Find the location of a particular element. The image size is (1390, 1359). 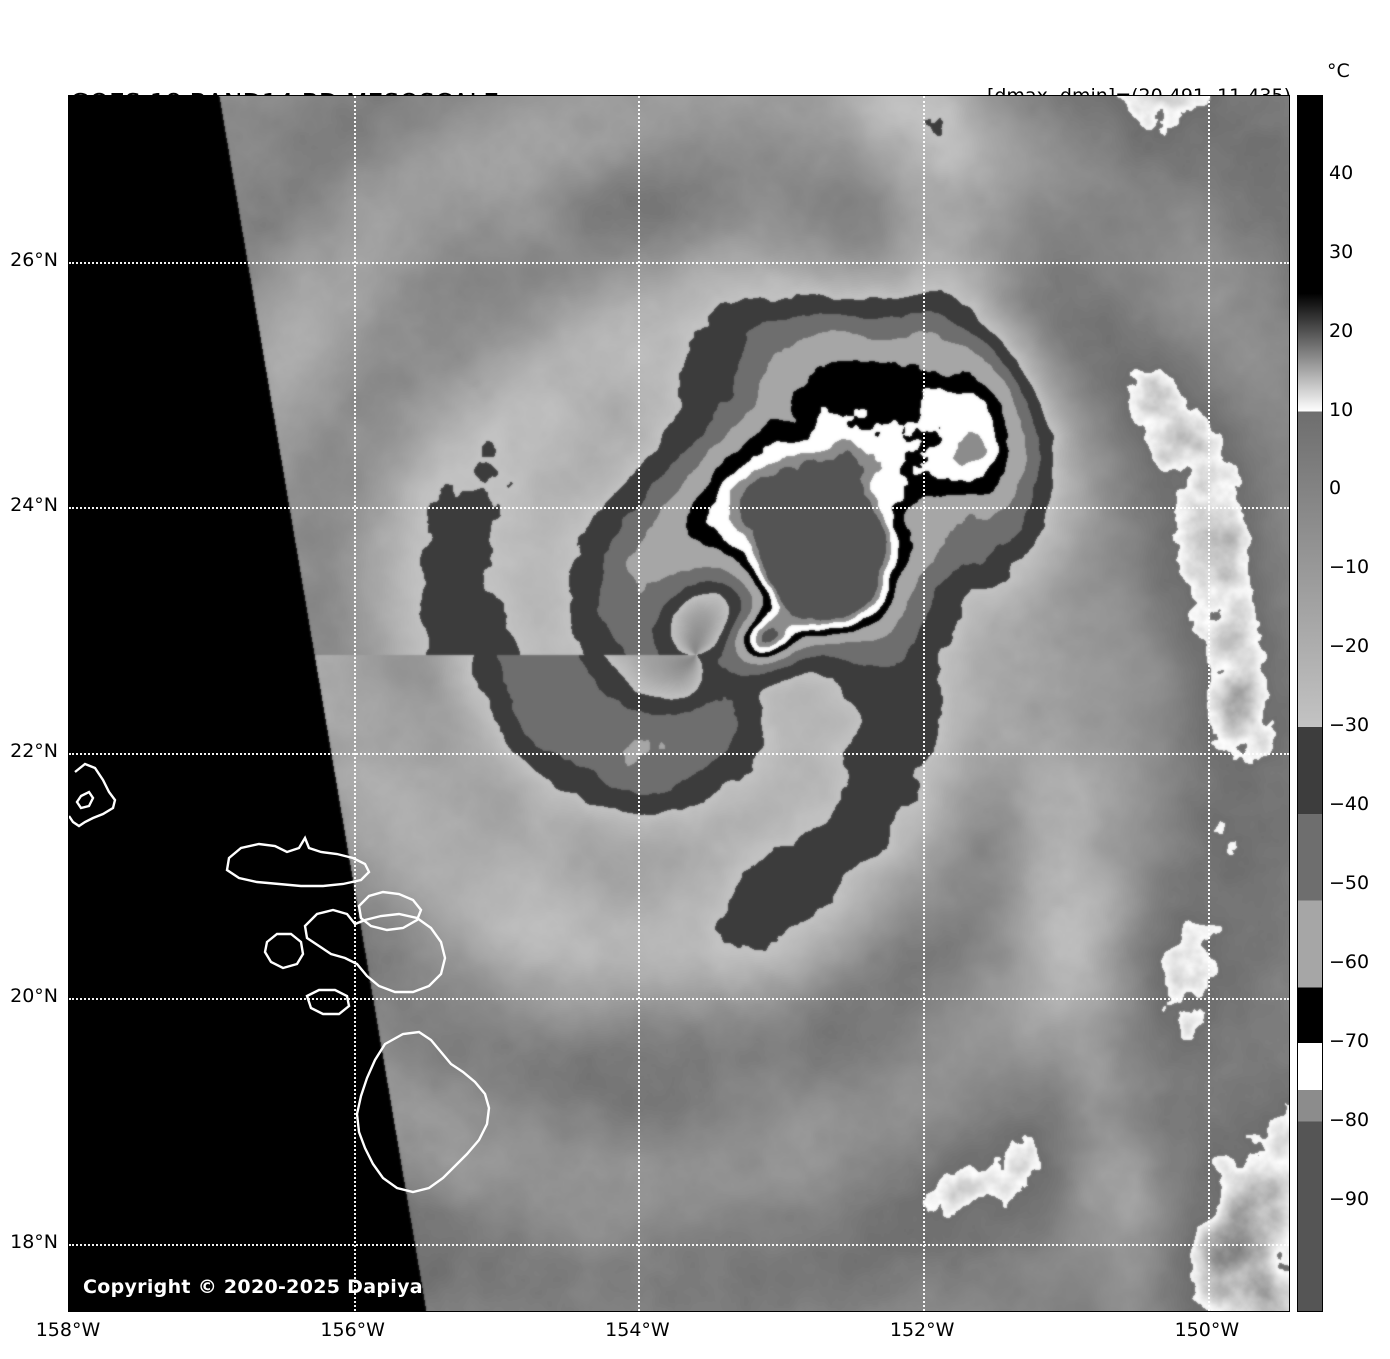

colorbar-tick-label: −60 is located at coordinates (1349, 961).